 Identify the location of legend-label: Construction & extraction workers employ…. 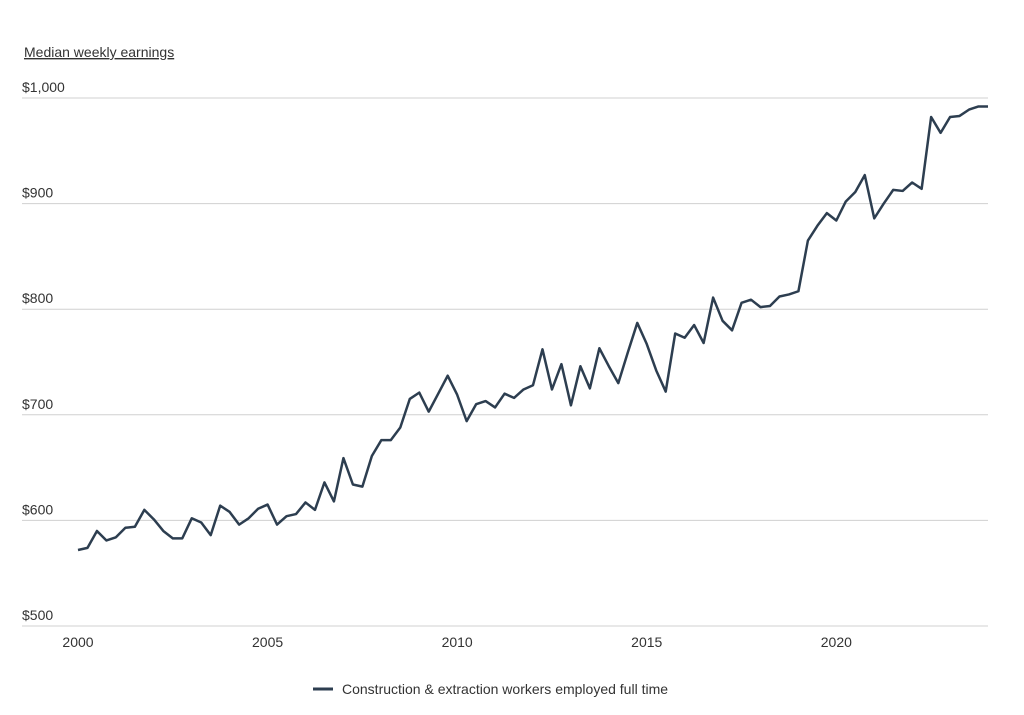
(505, 689).